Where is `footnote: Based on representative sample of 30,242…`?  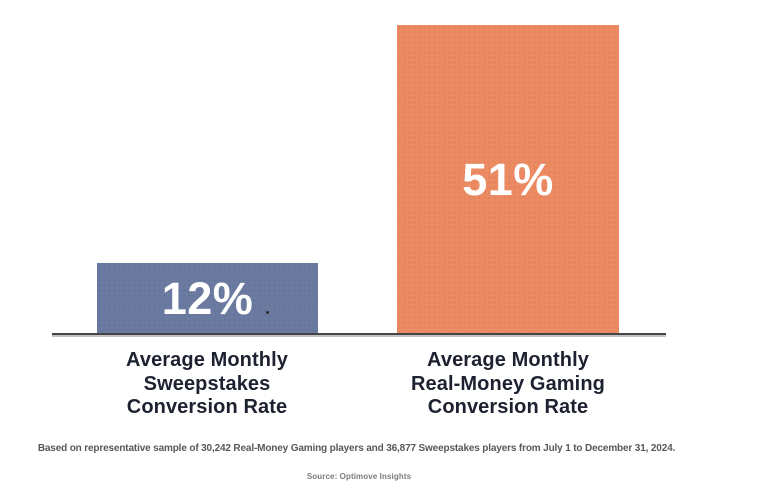 footnote: Based on representative sample of 30,242… is located at coordinates (356, 448).